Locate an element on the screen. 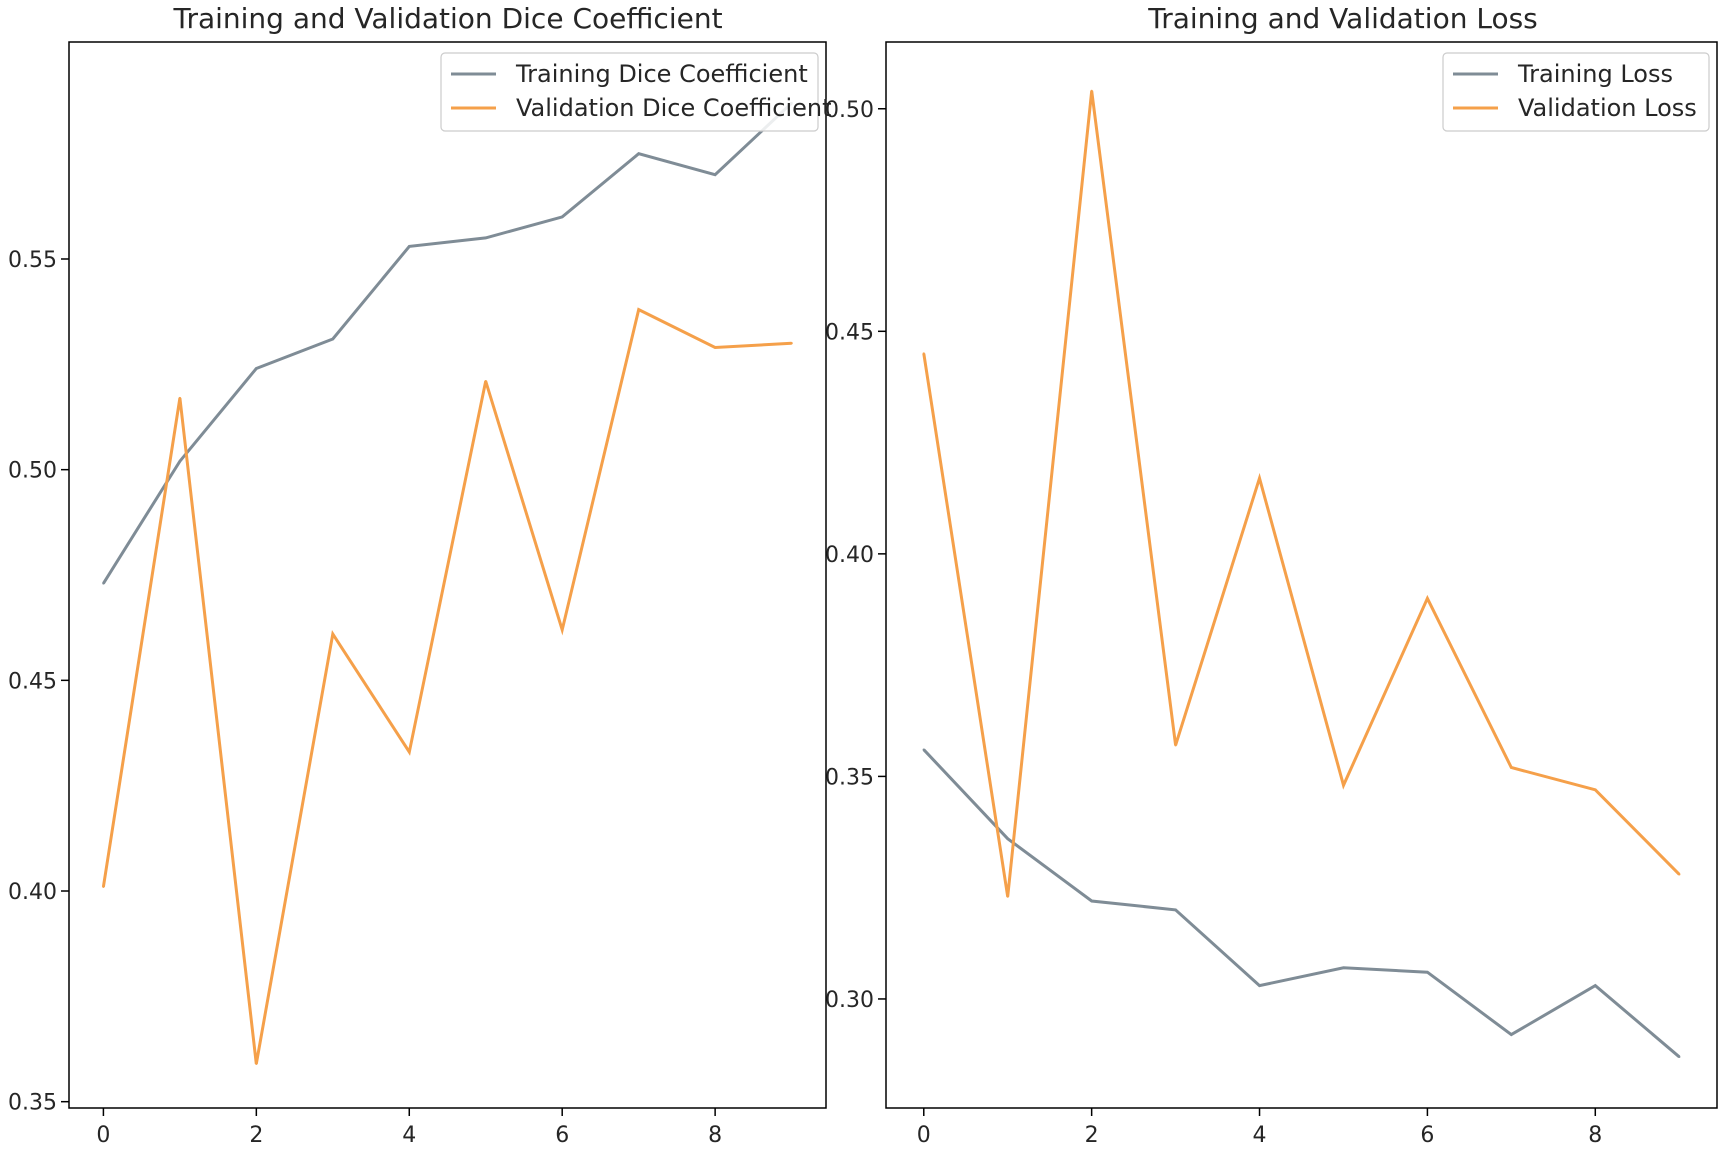 Image resolution: width=1725 pixels, height=1152 pixels. legend: Training Loss Validation Loss is located at coordinates (1576, 92).